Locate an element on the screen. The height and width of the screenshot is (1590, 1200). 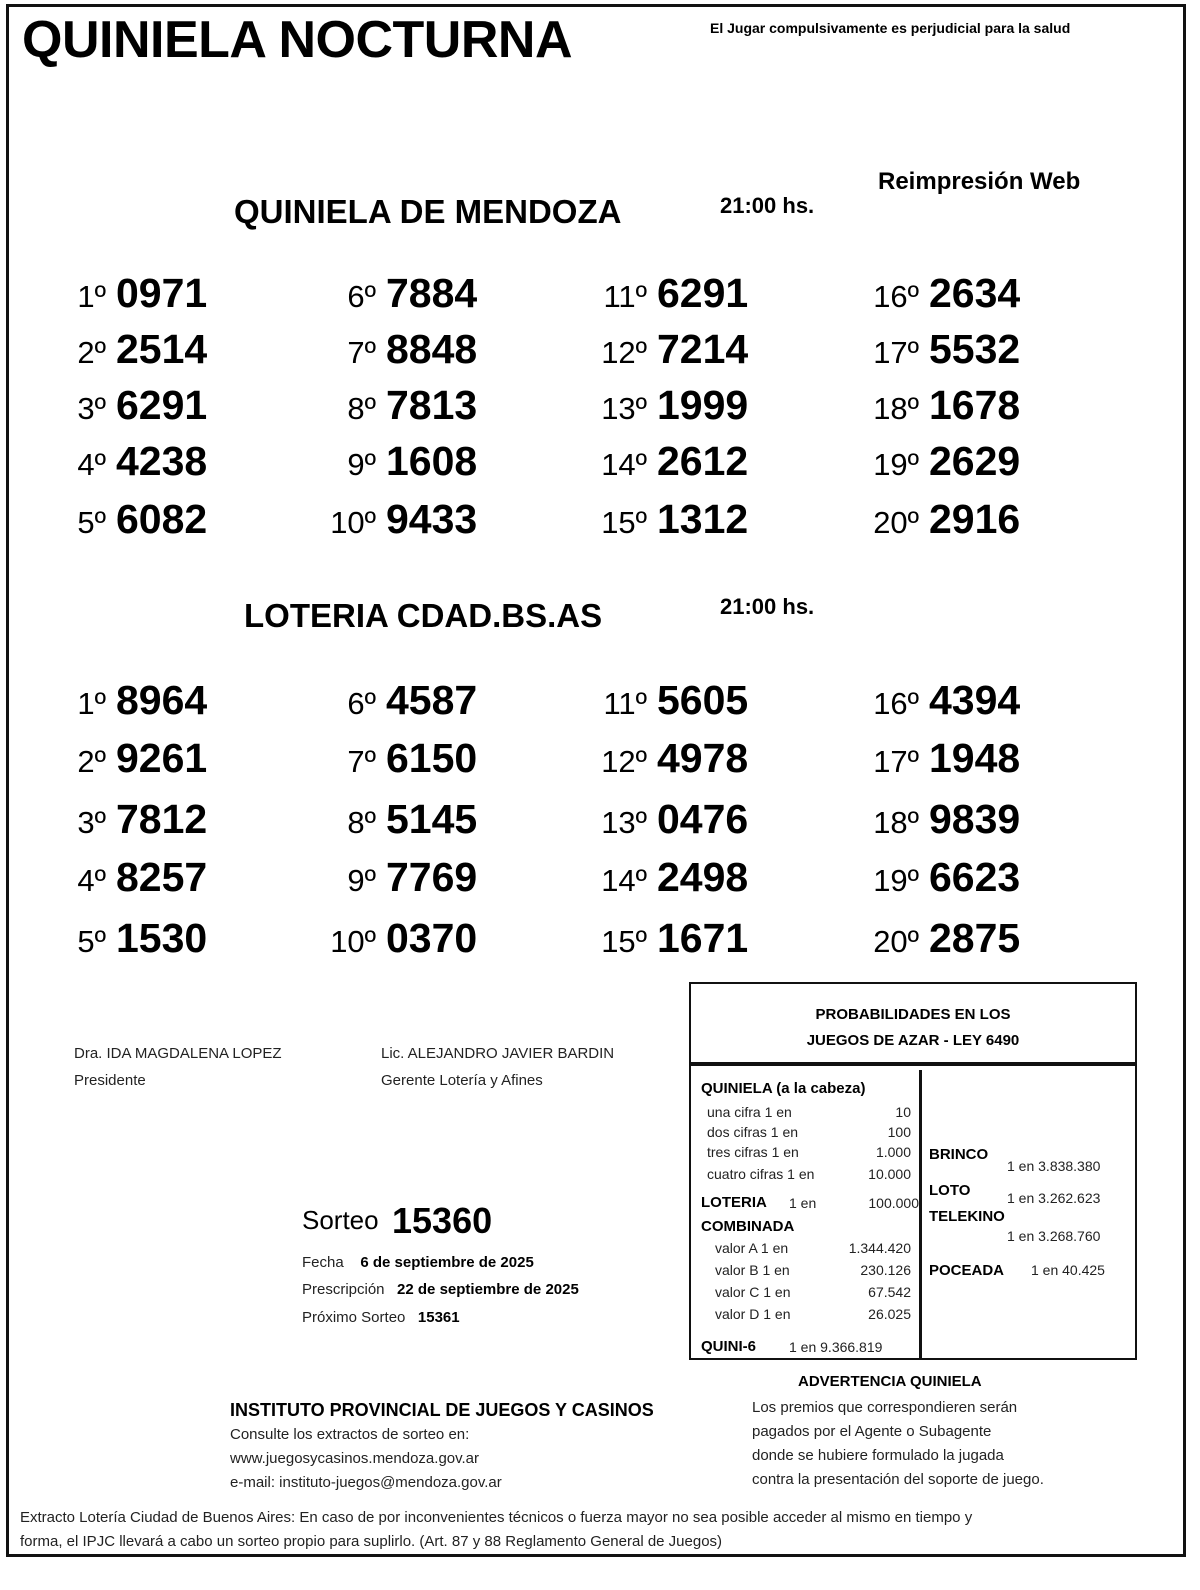
result-cell: 20º 2916 is located at coordinates (919, 521).